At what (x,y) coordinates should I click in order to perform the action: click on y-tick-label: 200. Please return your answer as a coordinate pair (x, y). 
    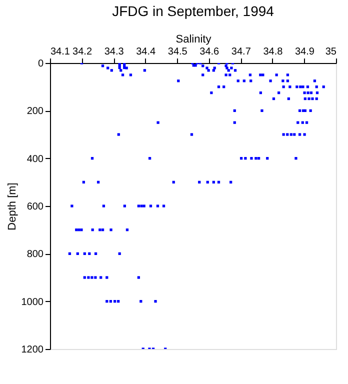
    Looking at the image, I should click on (35, 112).